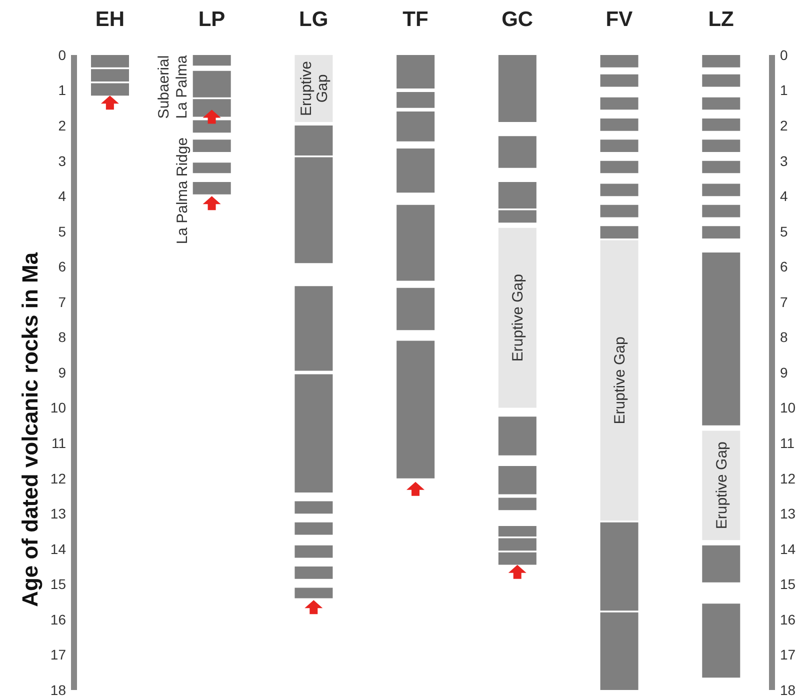 This screenshot has height=699, width=799. What do you see at coordinates (415, 19) in the screenshot?
I see `x-tick-label: TF` at bounding box center [415, 19].